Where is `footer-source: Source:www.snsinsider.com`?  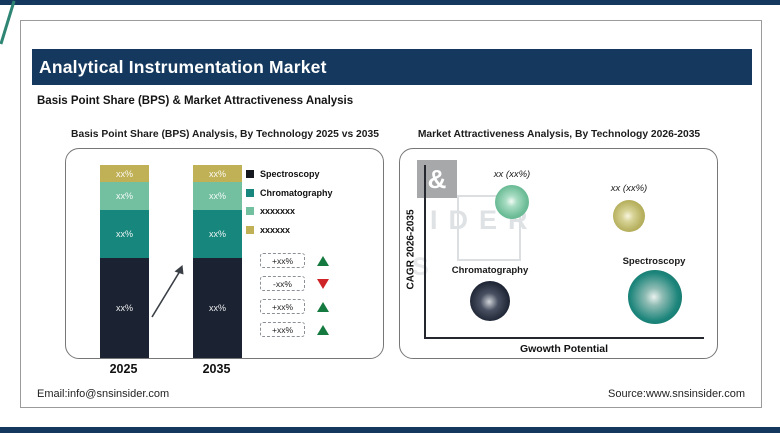 footer-source: Source:www.snsinsider.com is located at coordinates (676, 394).